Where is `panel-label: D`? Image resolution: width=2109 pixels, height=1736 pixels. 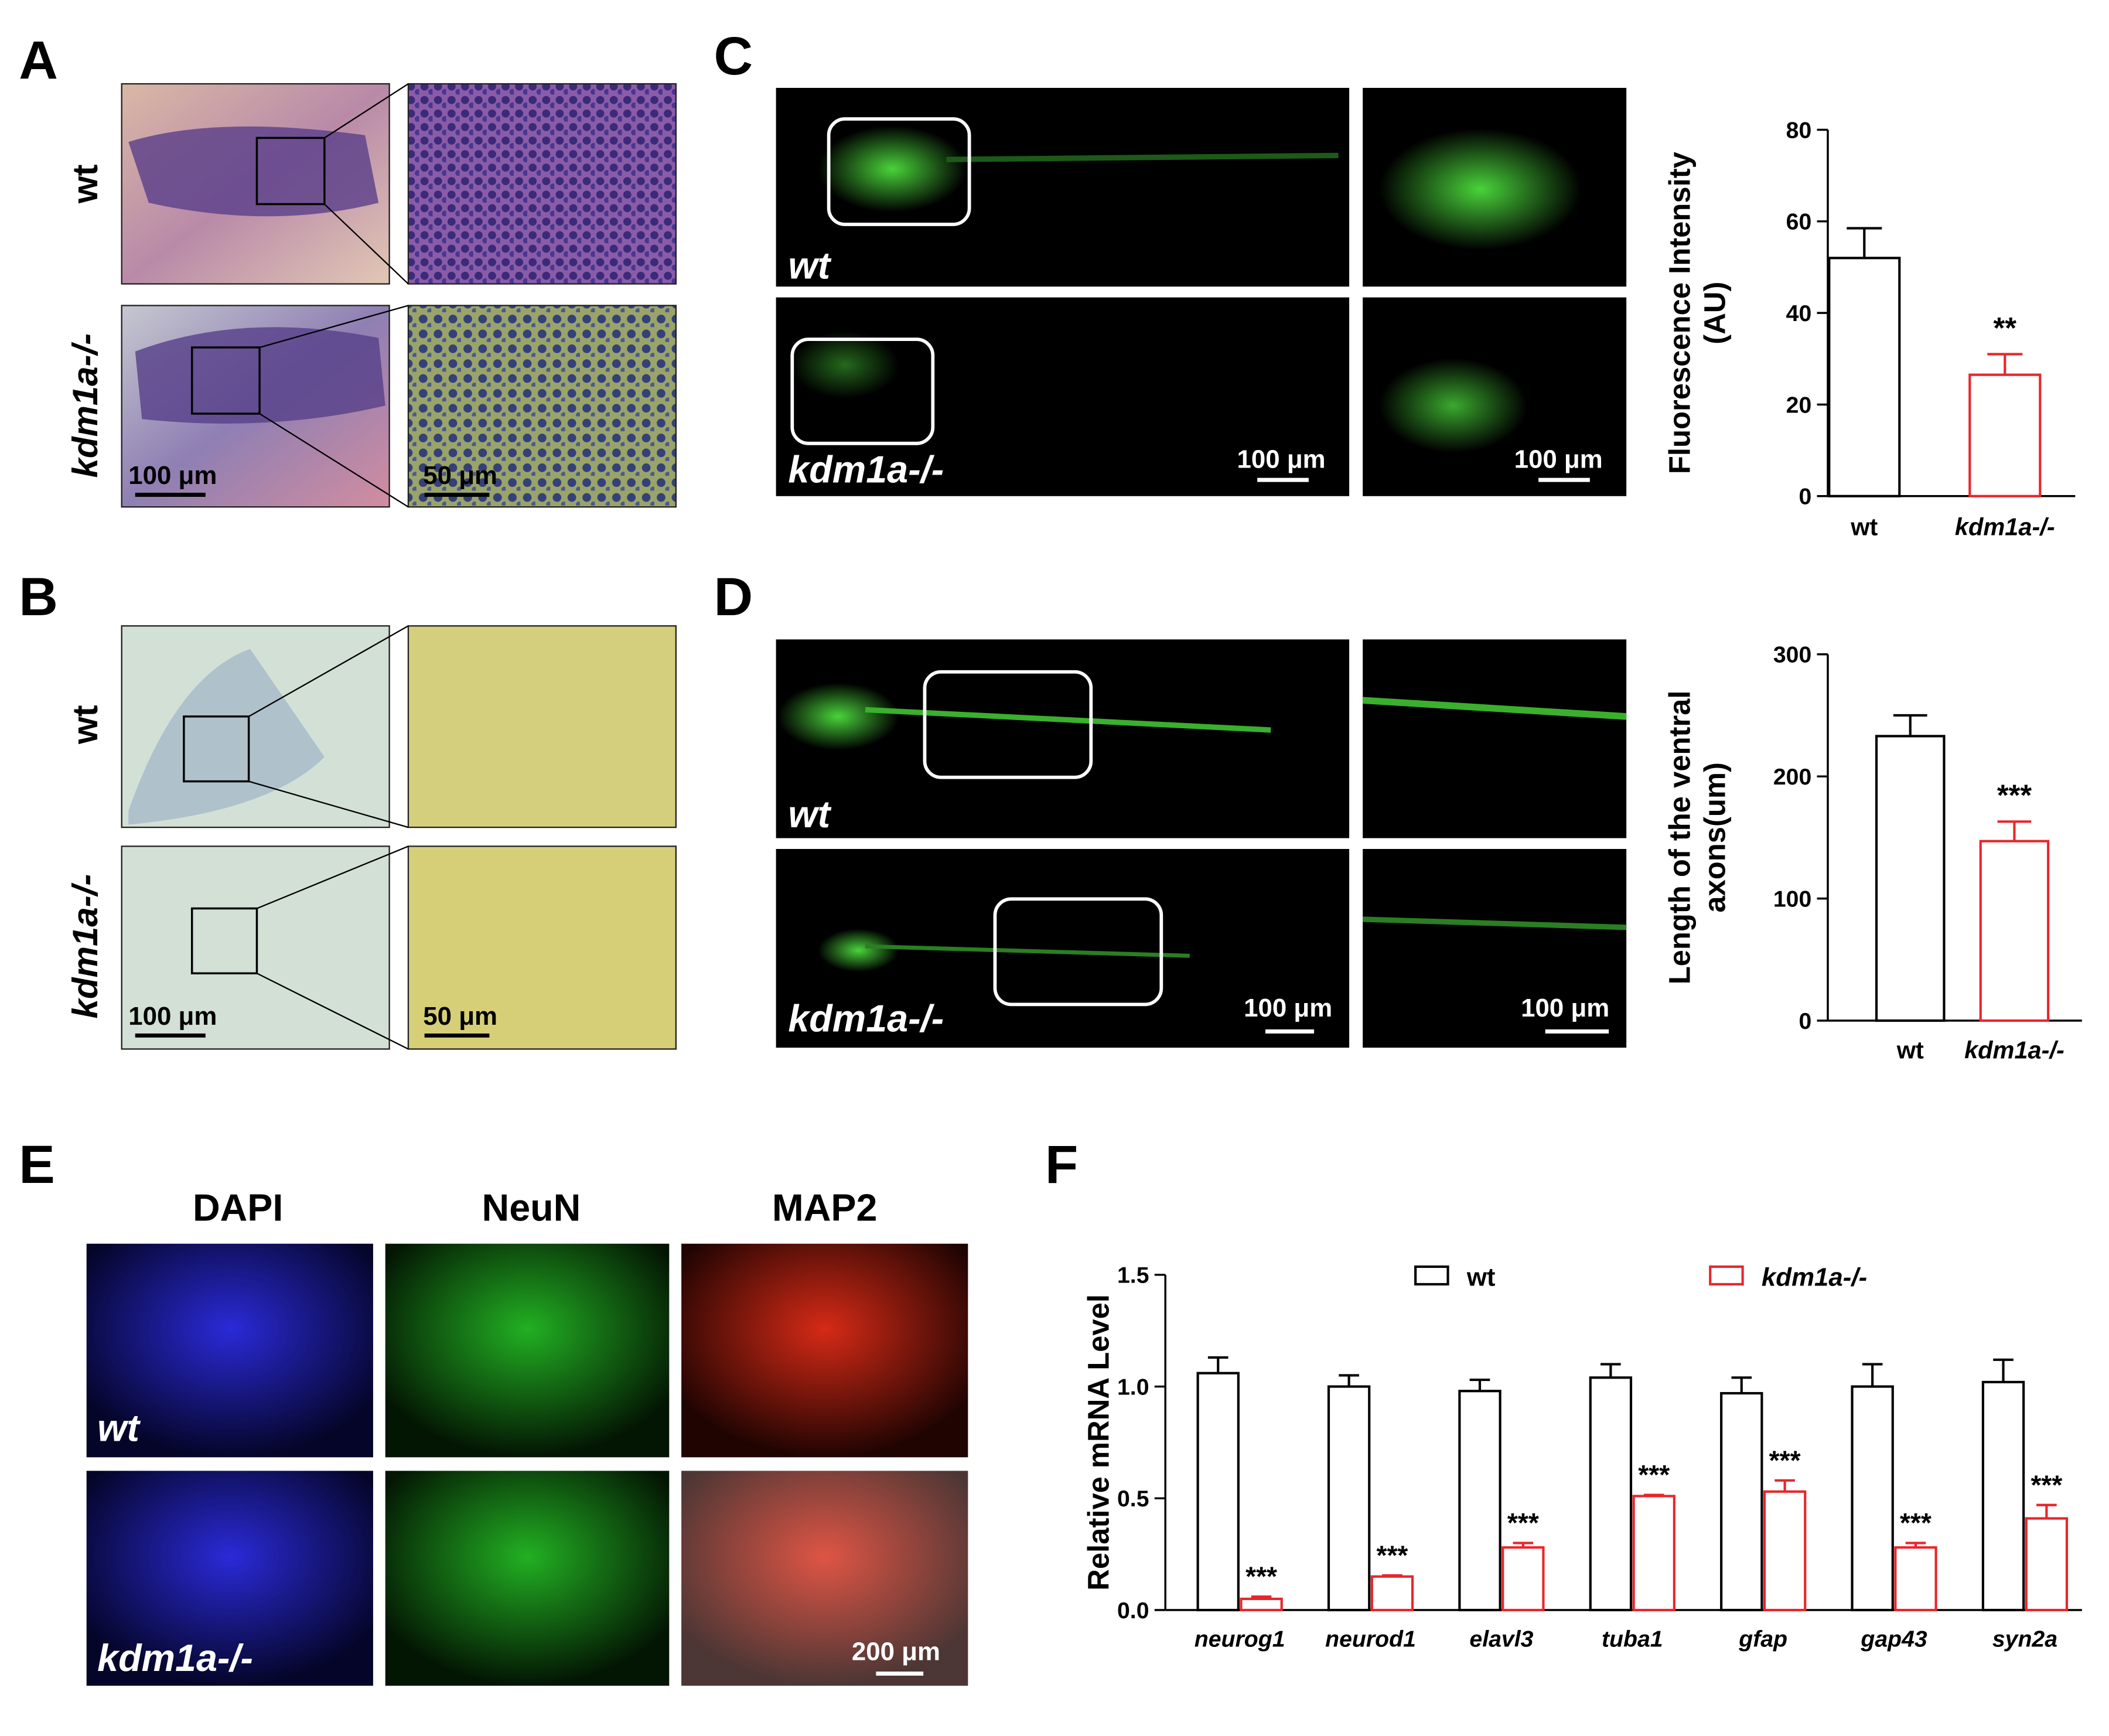
panel-label: D is located at coordinates (733, 596).